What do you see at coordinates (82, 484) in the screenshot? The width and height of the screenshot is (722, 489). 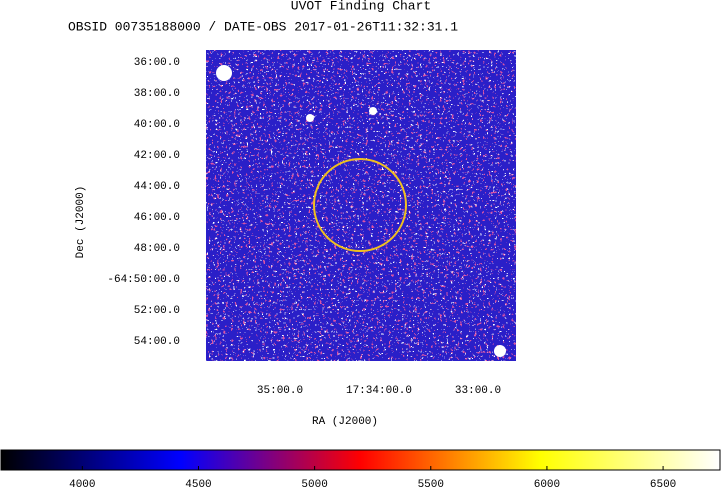 I see `colorbar-tick-label: 4000` at bounding box center [82, 484].